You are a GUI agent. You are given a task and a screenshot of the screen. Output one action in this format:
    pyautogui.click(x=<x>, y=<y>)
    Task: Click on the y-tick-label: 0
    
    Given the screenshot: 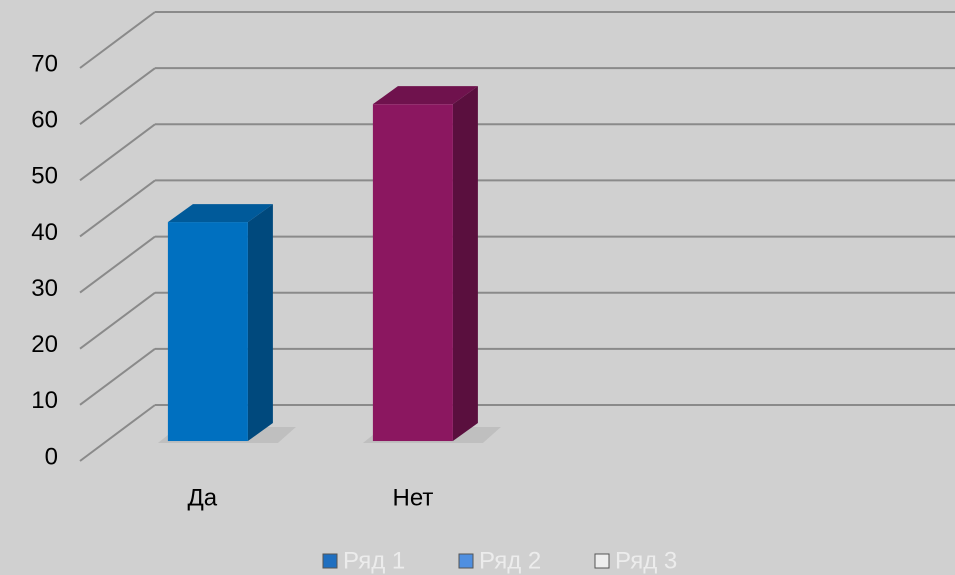 What is the action you would take?
    pyautogui.click(x=51, y=456)
    